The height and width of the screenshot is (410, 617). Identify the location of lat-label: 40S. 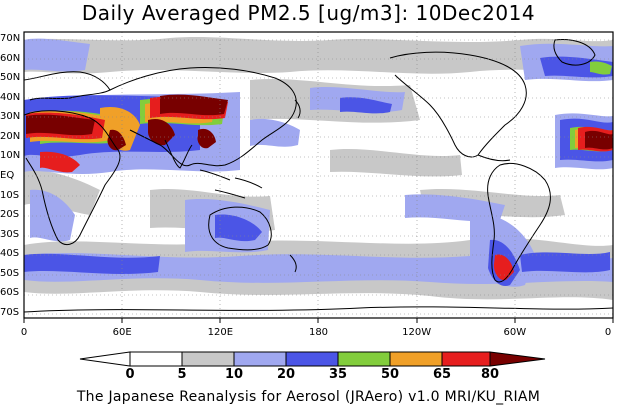
(10, 254).